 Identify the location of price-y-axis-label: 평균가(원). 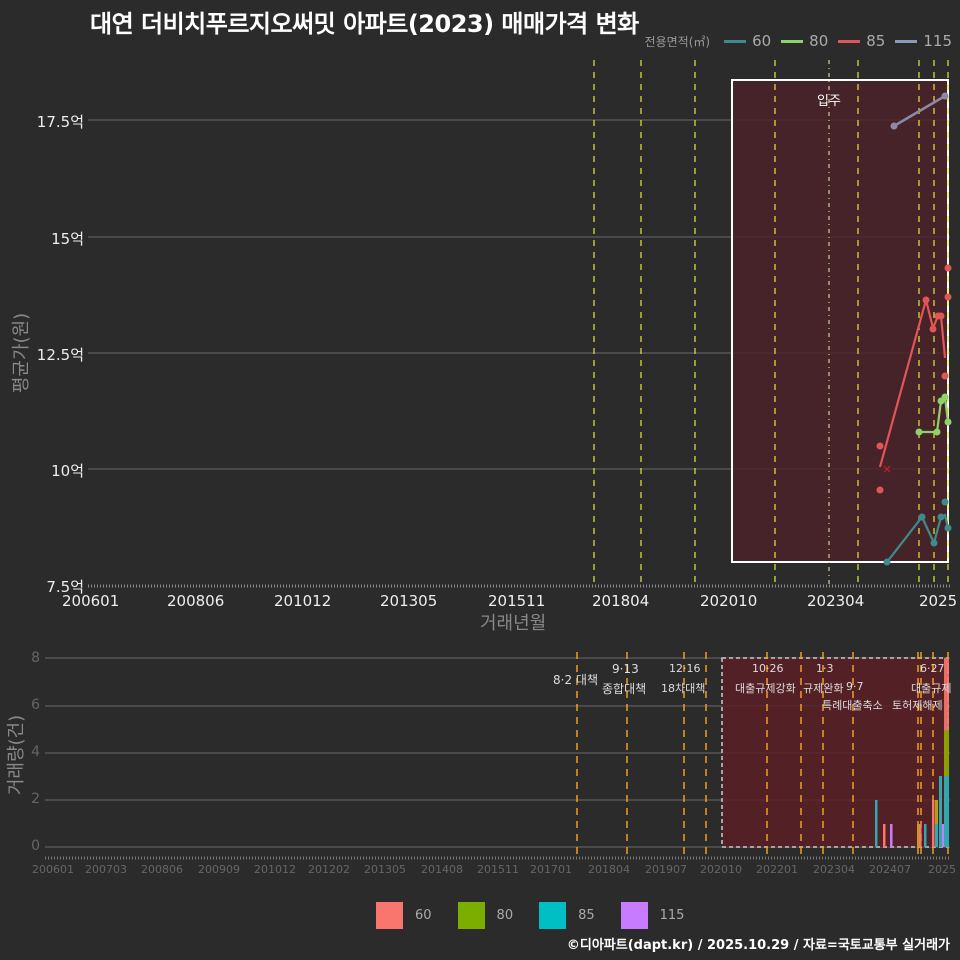
(21, 353).